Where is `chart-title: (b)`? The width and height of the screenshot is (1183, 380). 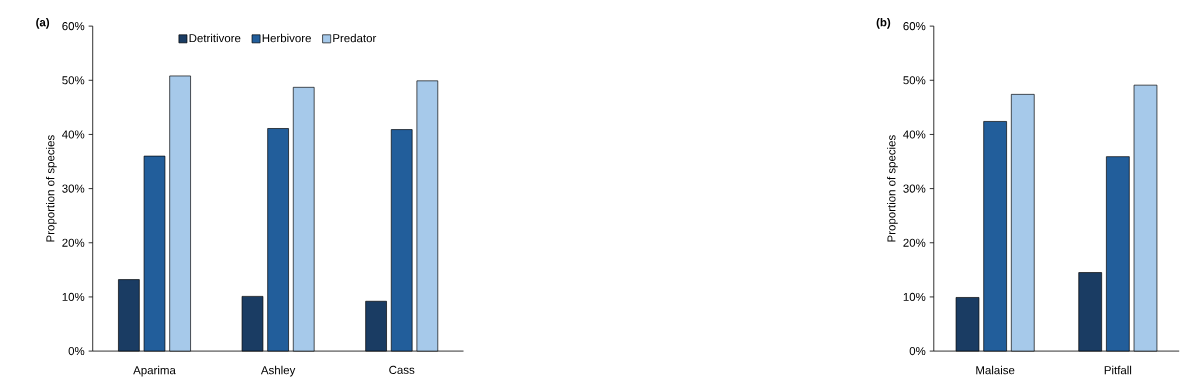 chart-title: (b) is located at coordinates (883, 23).